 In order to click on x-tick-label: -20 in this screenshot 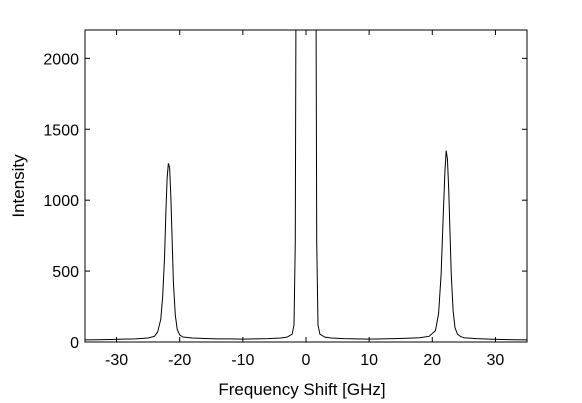, I will do `click(179, 360)`.